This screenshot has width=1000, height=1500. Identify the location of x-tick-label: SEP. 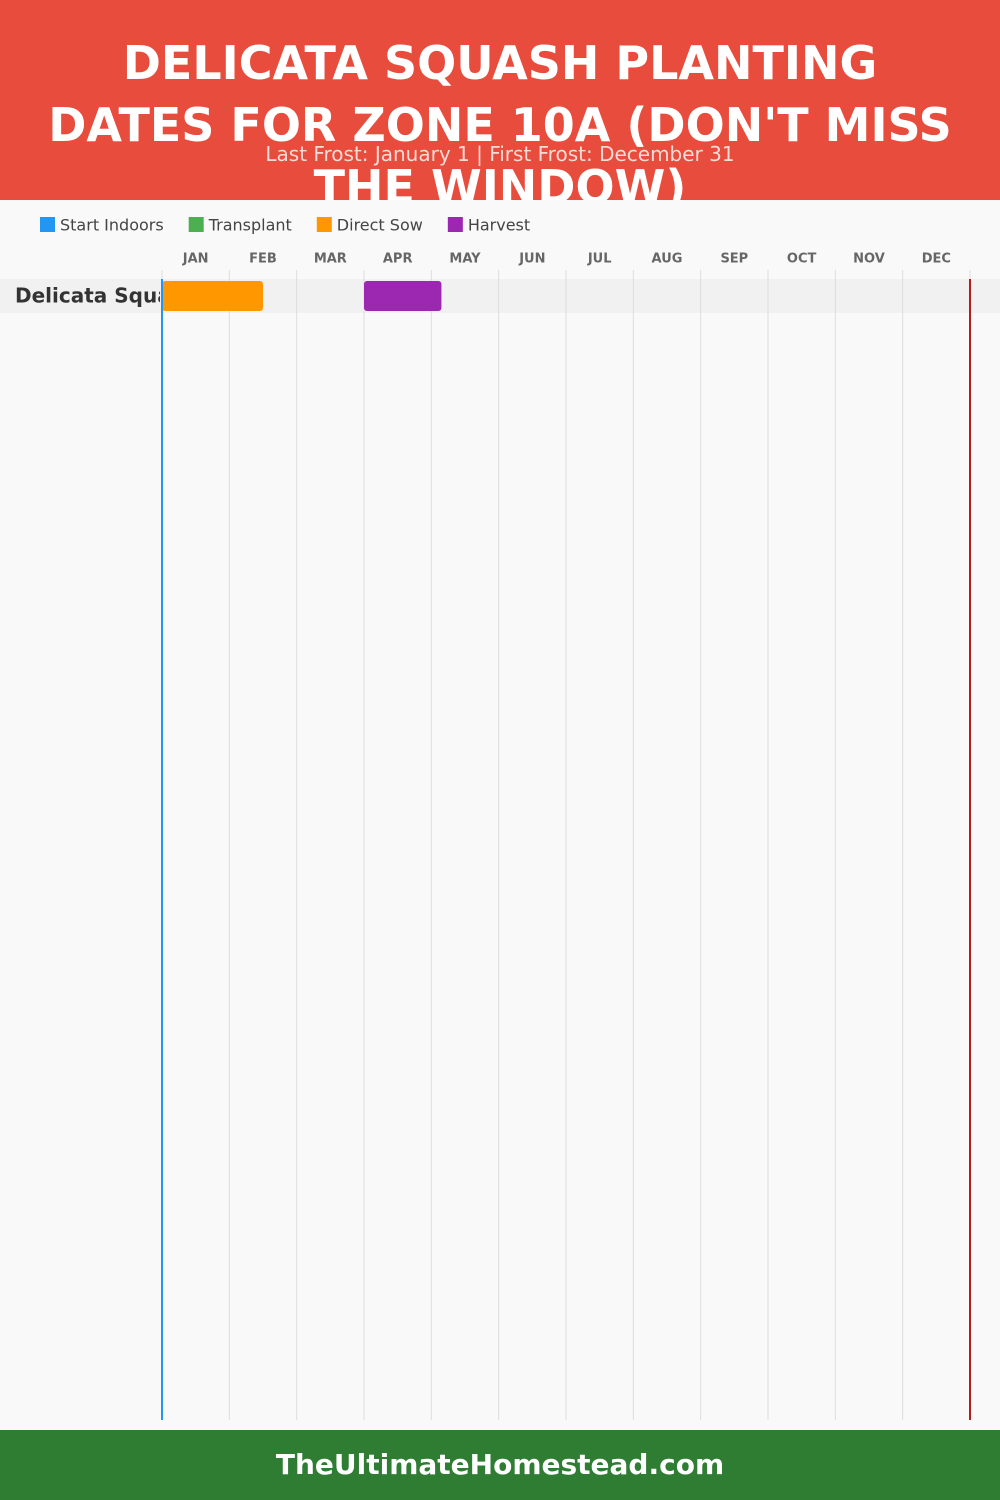
(734, 259).